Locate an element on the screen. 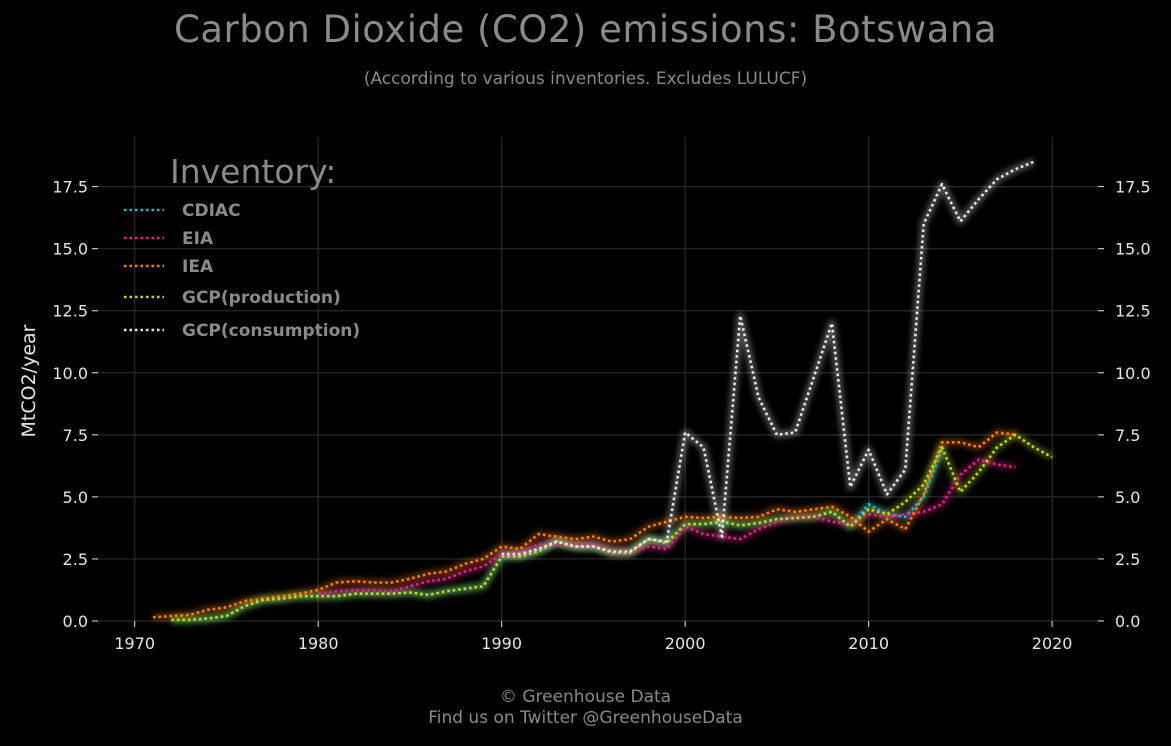  y-tick-label-right: 17.5 is located at coordinates (1133, 187).